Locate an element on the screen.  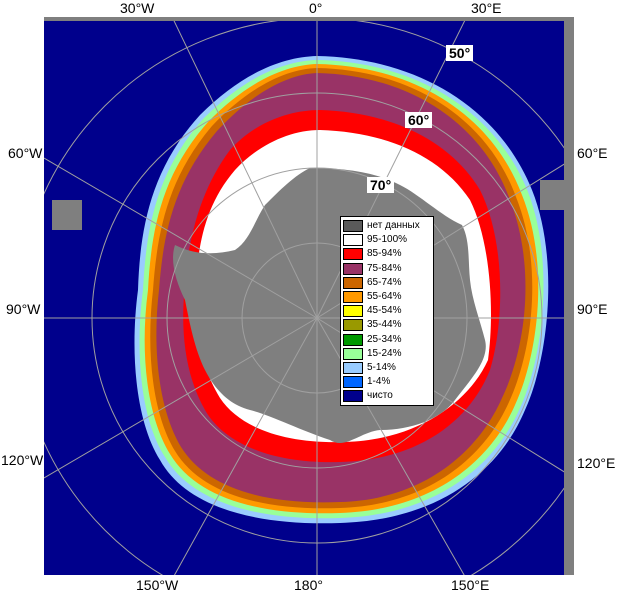
legend-item: 95-100% is located at coordinates (387, 240).